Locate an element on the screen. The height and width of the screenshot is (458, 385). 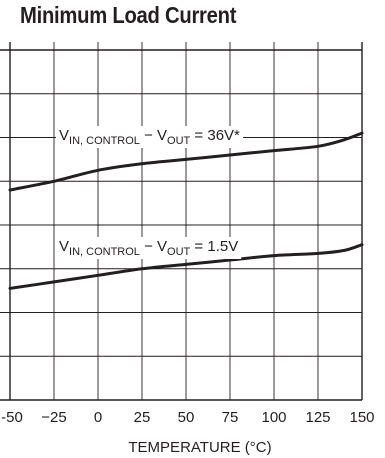
x-tick-label: 50 is located at coordinates (186, 417).